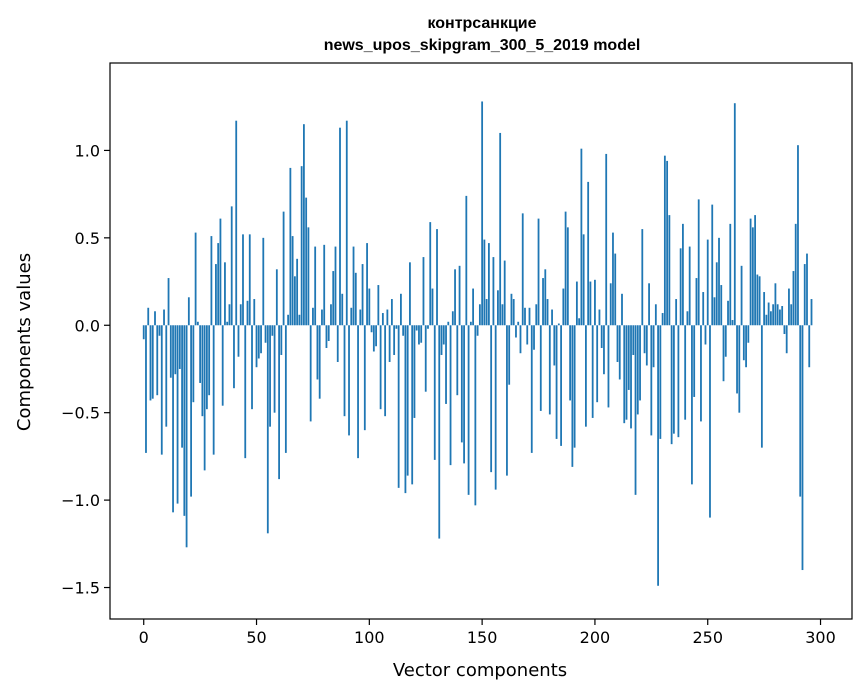  What do you see at coordinates (80, 413) in the screenshot?
I see `y-tick-label: −0.5` at bounding box center [80, 413].